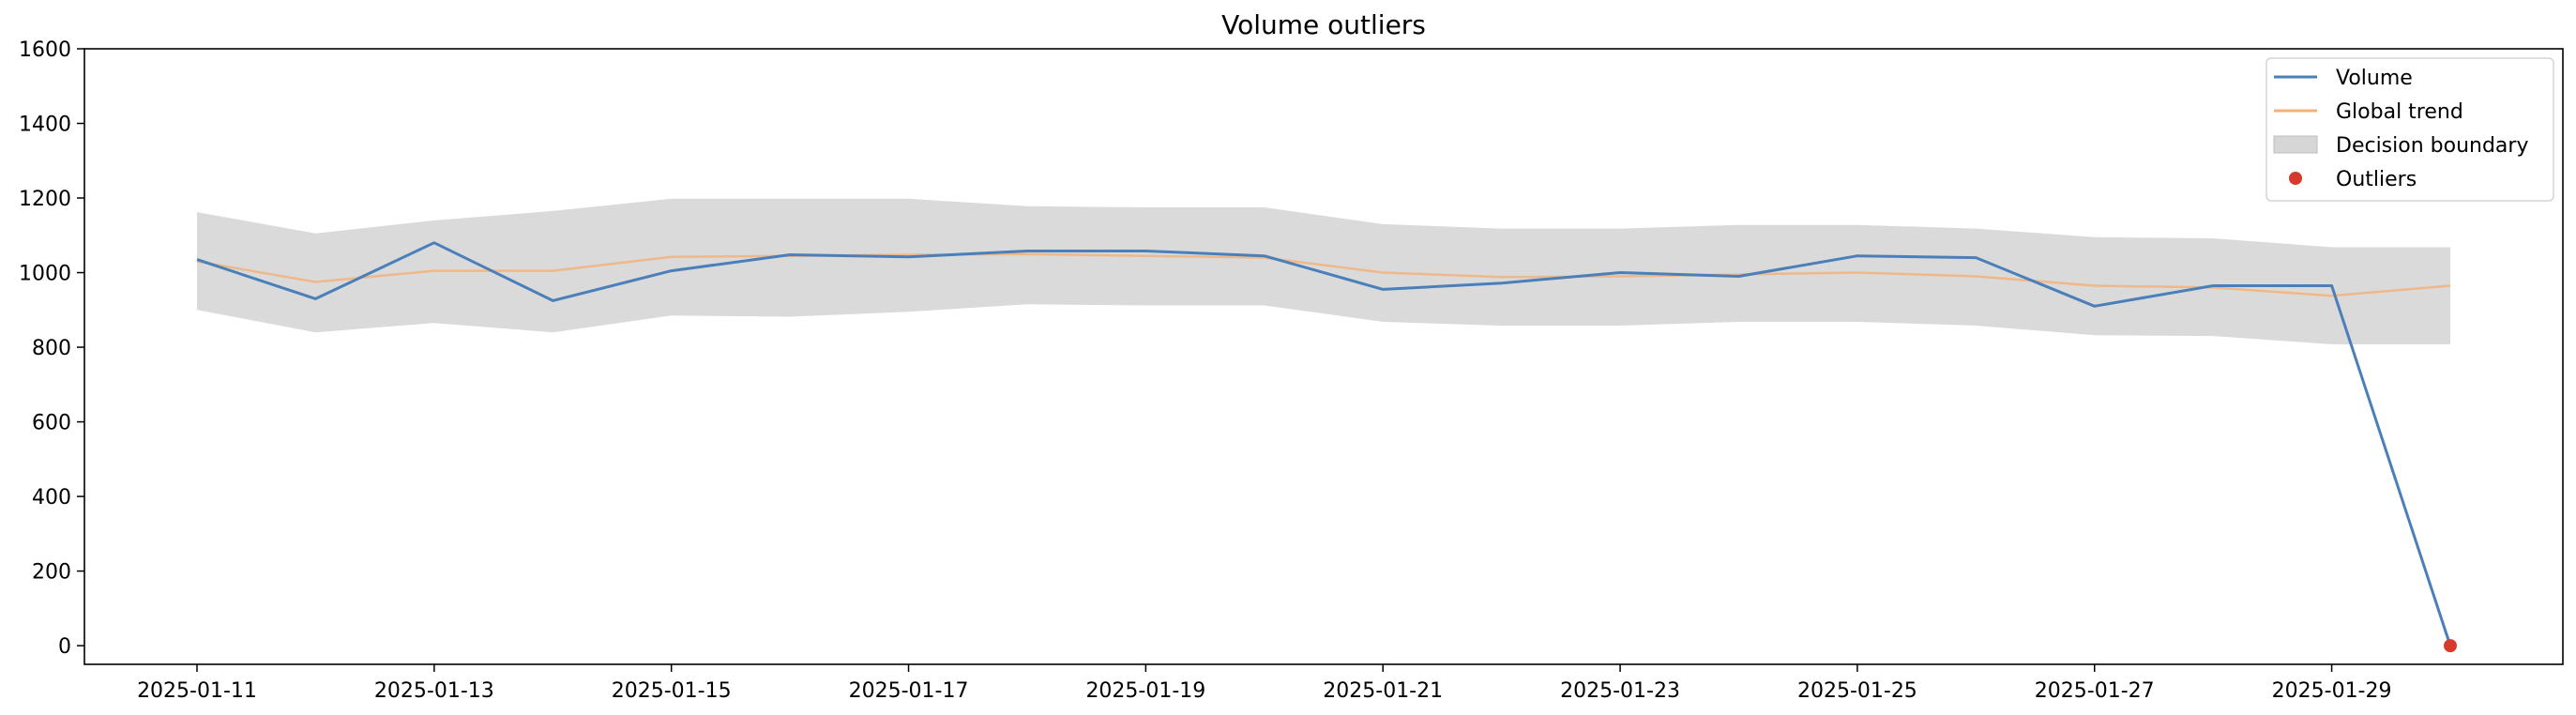 The width and height of the screenshot is (2576, 715). Describe the element at coordinates (51, 573) in the screenshot. I see `y-tick-label-200: 200` at that location.